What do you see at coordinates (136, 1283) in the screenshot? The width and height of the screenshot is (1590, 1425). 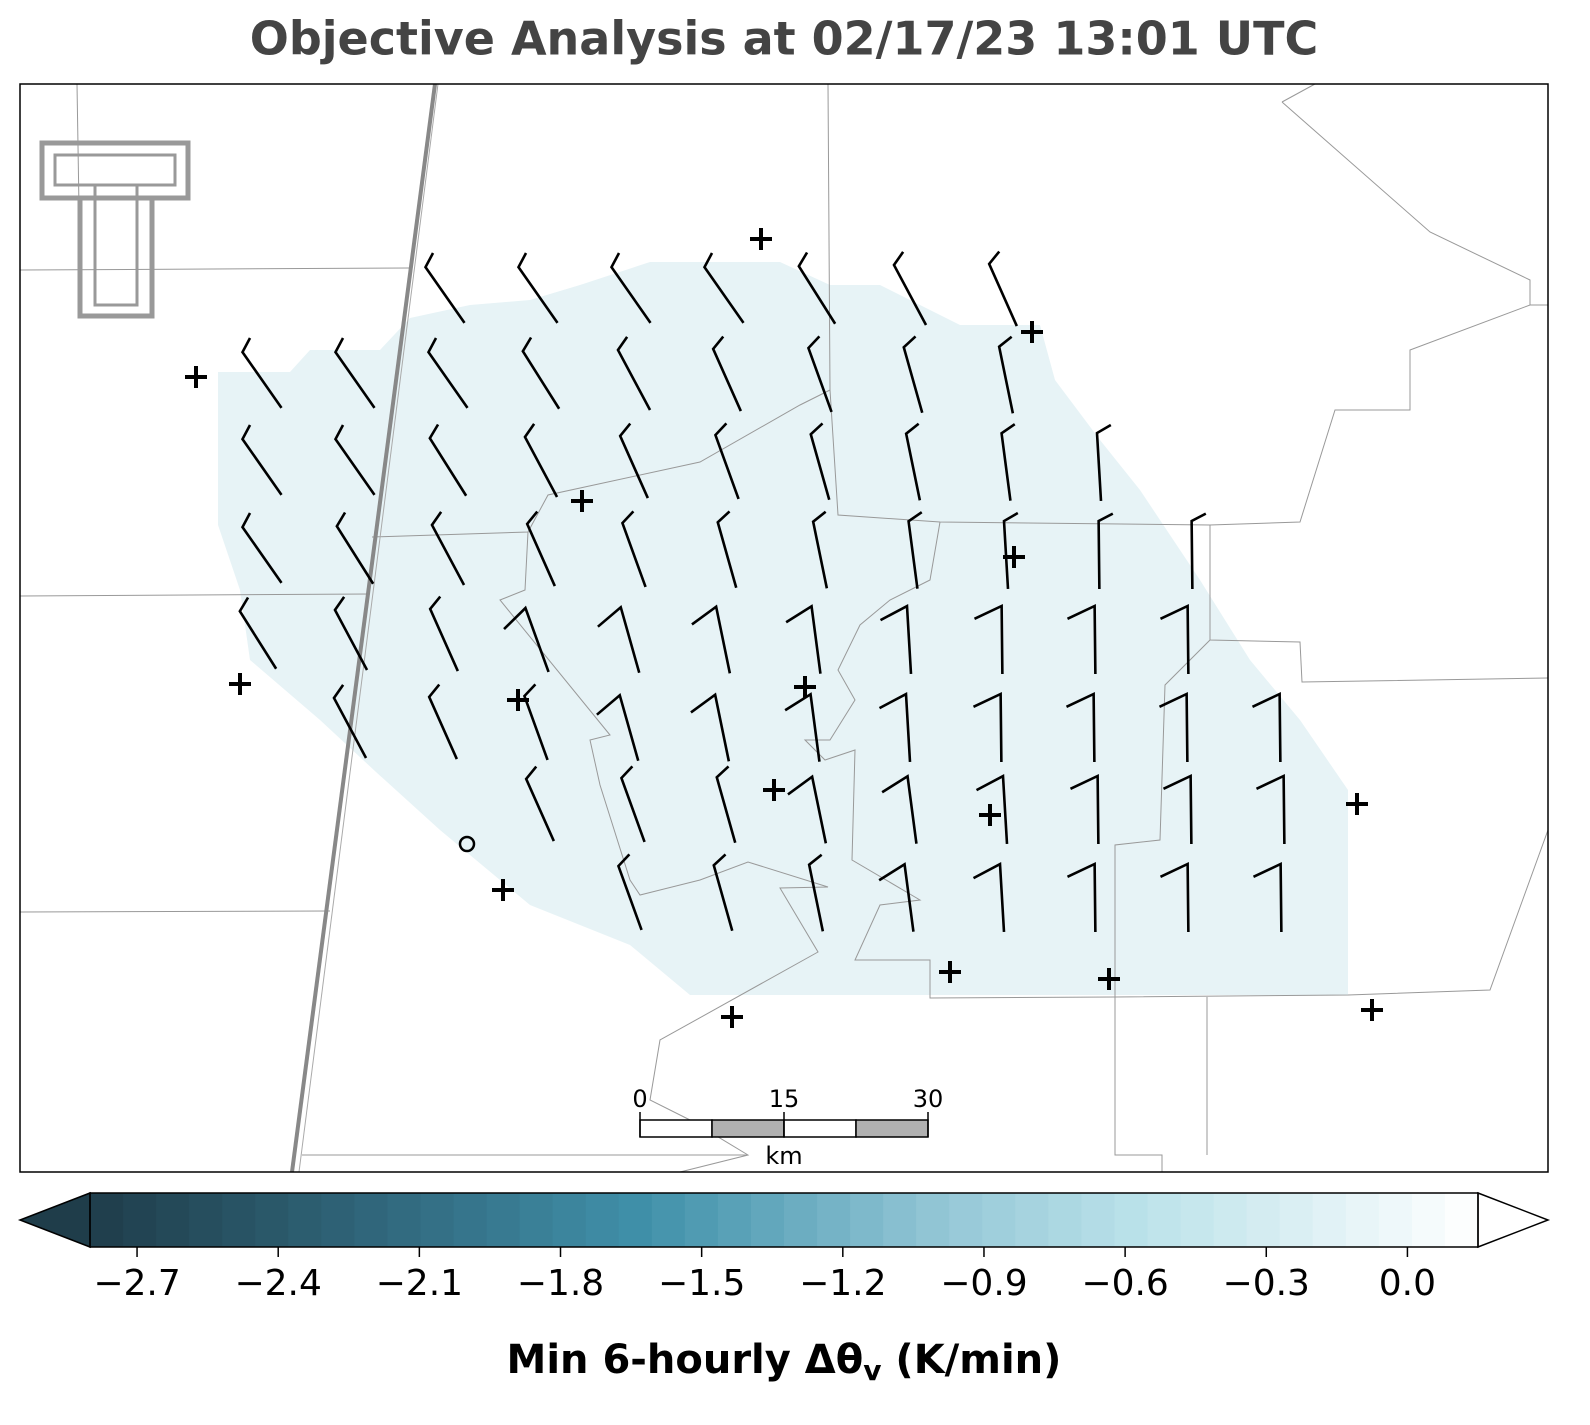 I see `colorbar-tick-label: −2.7` at bounding box center [136, 1283].